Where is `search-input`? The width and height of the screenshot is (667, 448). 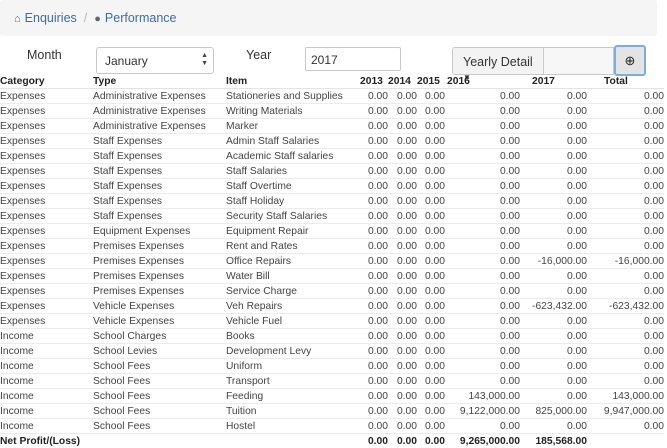 search-input is located at coordinates (579, 61).